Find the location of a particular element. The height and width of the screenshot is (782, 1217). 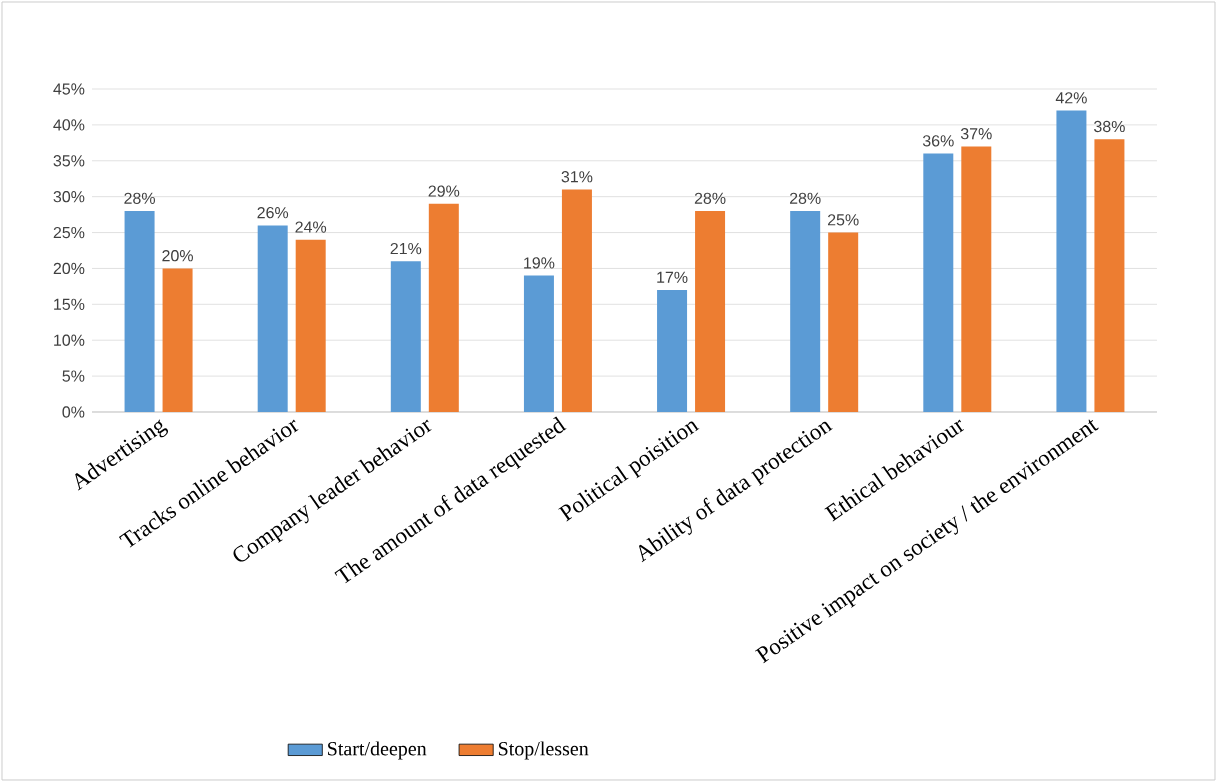

y-tick-label: 0% is located at coordinates (73, 412).